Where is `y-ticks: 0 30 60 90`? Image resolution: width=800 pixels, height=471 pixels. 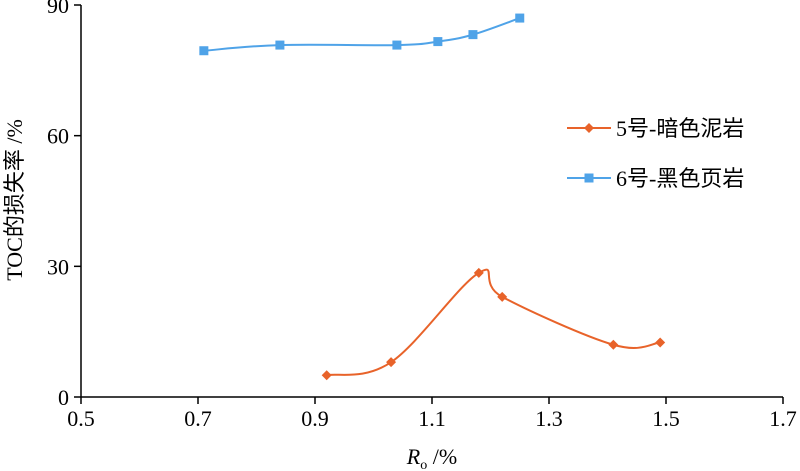
y-ticks: 0 30 60 90 is located at coordinates (64, 205).